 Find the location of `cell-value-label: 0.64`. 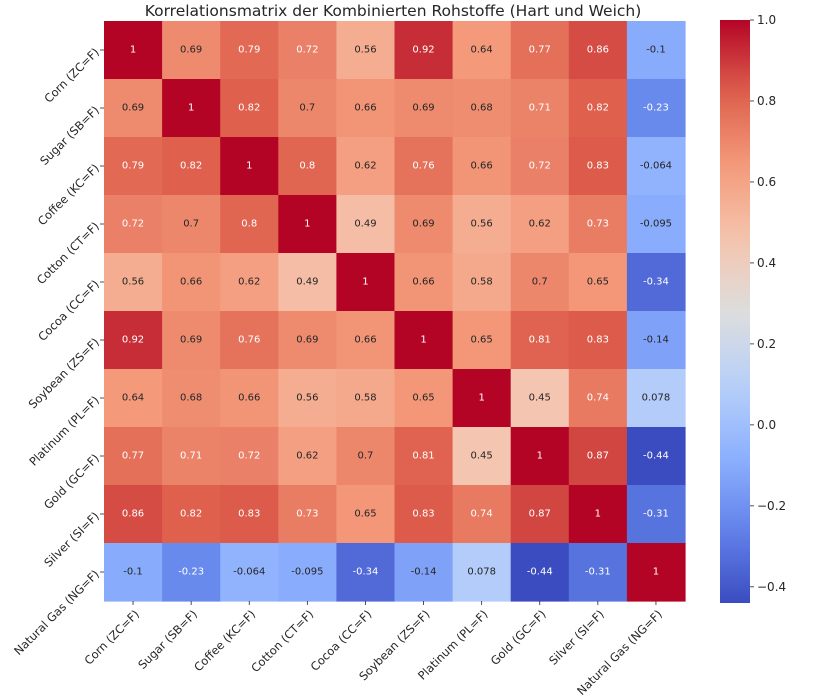

cell-value-label: 0.64 is located at coordinates (482, 50).